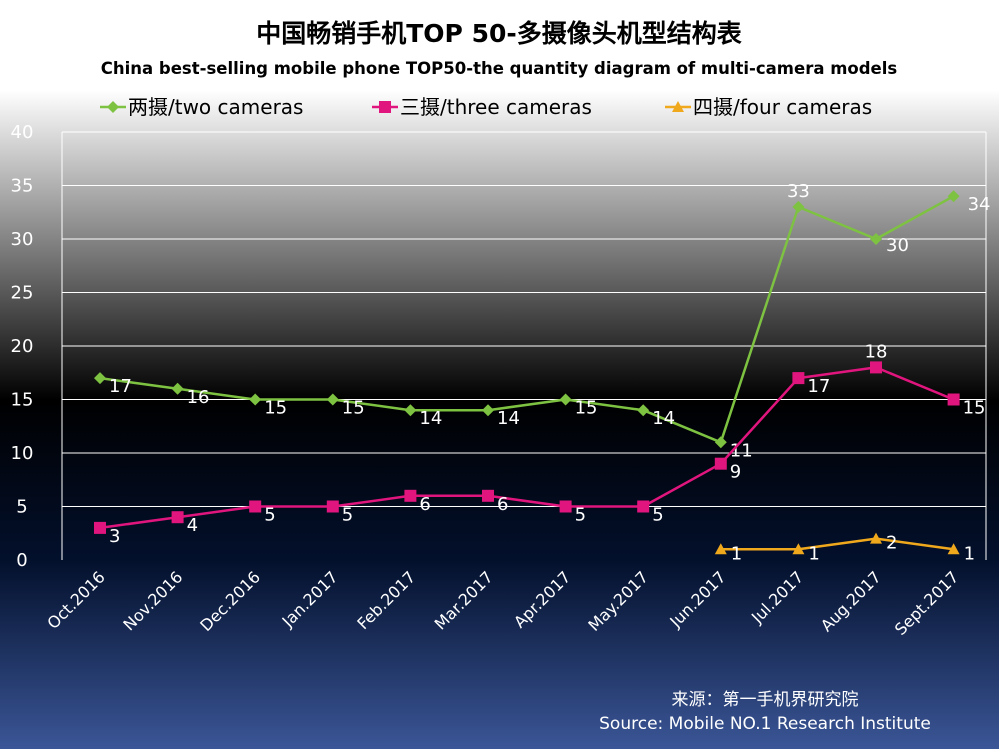  What do you see at coordinates (735, 472) in the screenshot?
I see `data-label-three: 9` at bounding box center [735, 472].